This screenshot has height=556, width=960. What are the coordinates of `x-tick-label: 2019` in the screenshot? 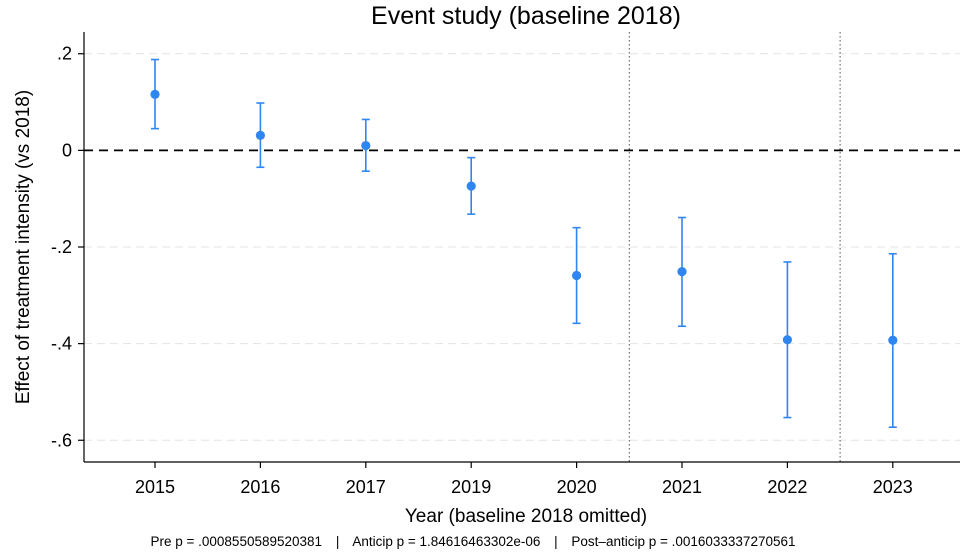 It's located at (471, 487).